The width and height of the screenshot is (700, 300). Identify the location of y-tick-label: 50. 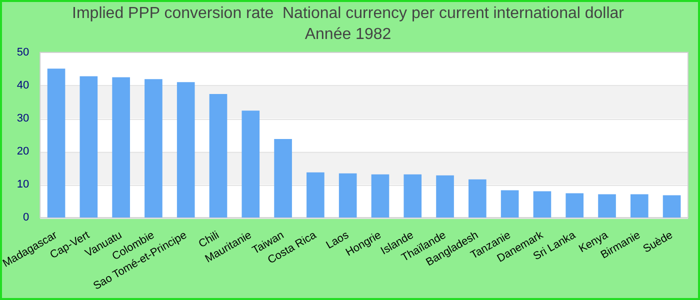
(23, 52).